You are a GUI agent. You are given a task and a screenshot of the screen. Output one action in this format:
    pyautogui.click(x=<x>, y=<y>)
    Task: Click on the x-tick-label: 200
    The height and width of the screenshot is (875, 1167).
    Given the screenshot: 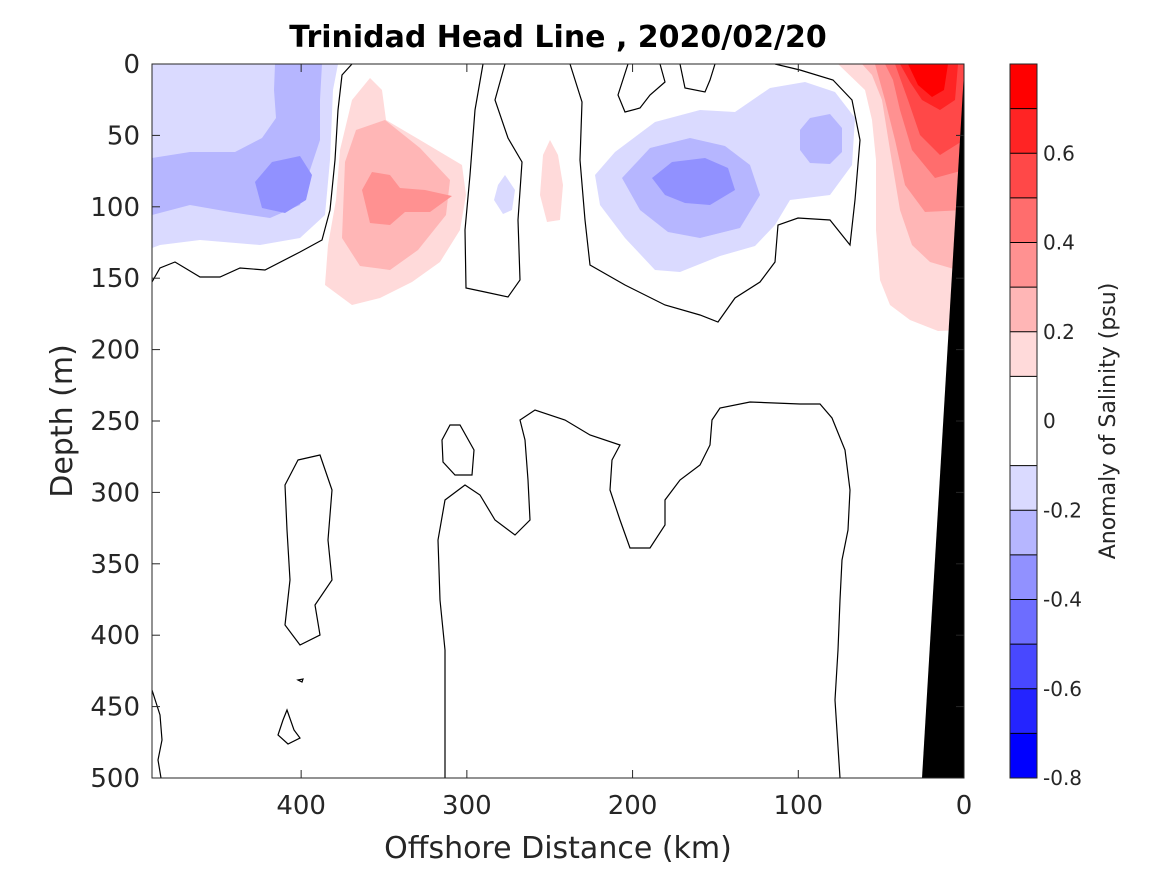 What is the action you would take?
    pyautogui.click(x=633, y=806)
    